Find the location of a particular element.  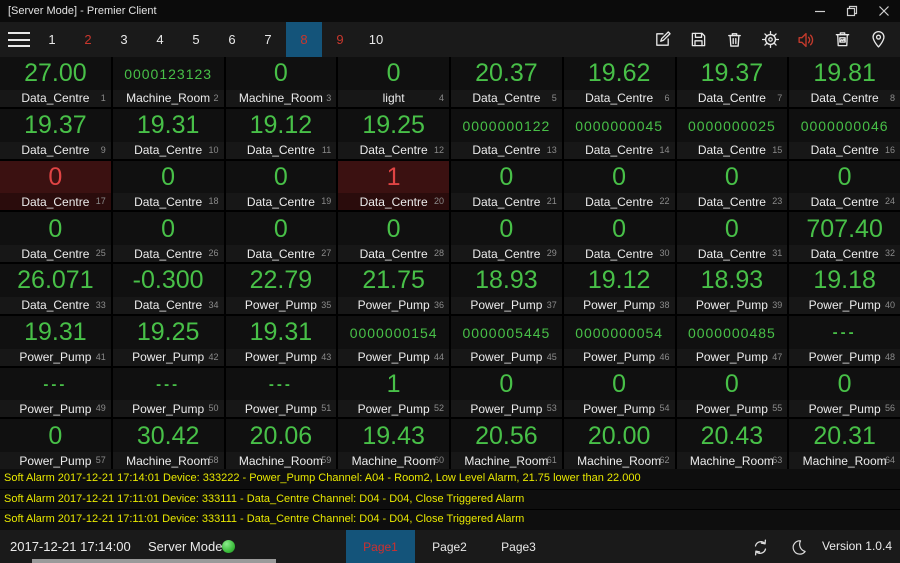

grid-cell-36: 21.75 Power_Pump 36 is located at coordinates (393, 289).